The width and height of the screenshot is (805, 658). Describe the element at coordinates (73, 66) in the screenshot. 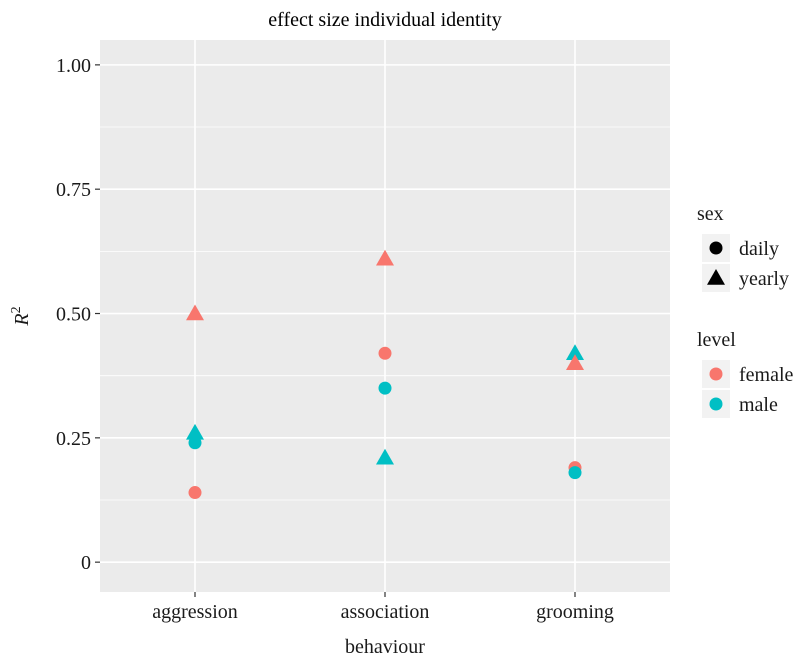

I see `y-tick-label: 1.00` at that location.